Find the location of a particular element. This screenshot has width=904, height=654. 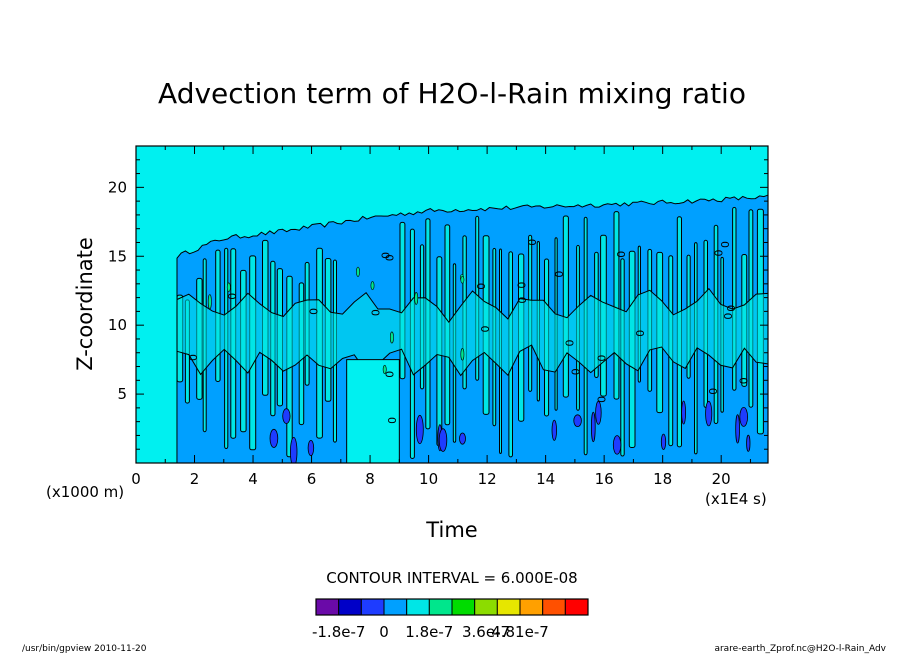

colorbar-labels: -1.8e-7 0 1.8e-7 3.6e-74.81e-7 is located at coordinates (430, 632).